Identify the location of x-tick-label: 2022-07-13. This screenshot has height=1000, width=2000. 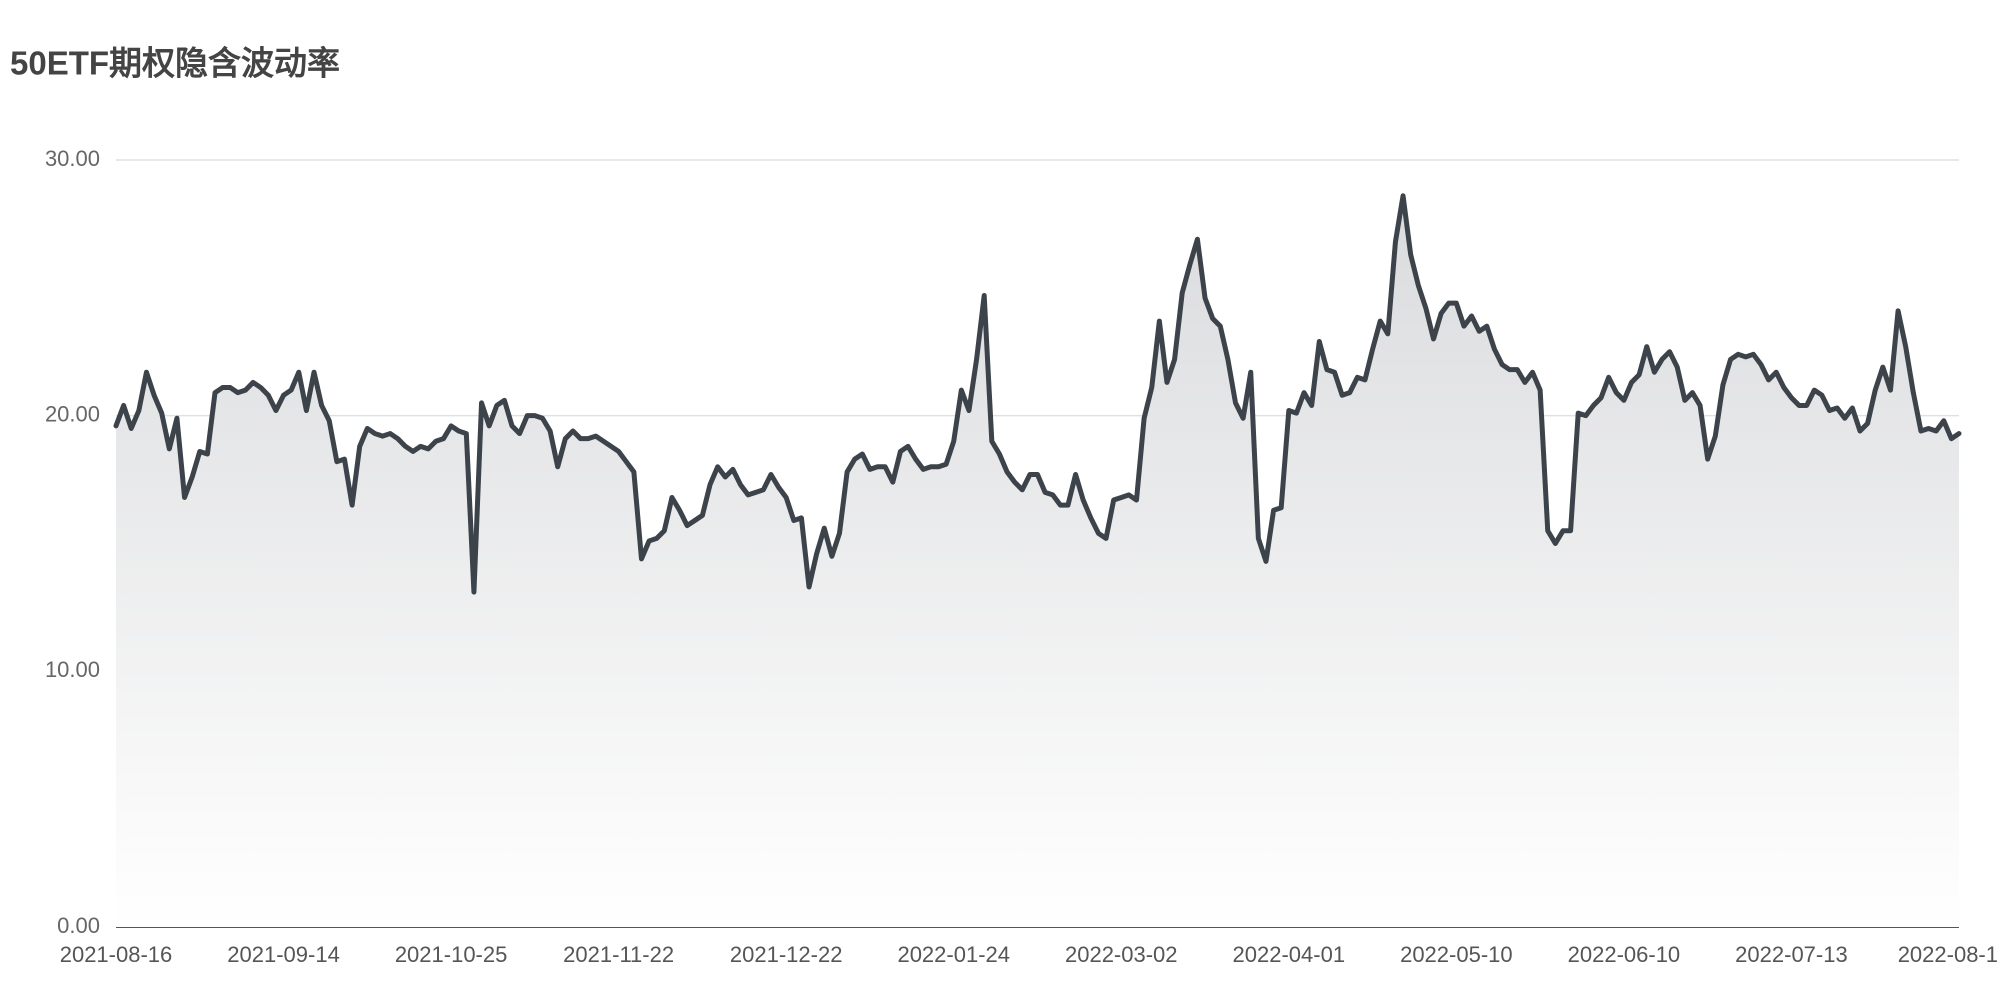
(1791, 954).